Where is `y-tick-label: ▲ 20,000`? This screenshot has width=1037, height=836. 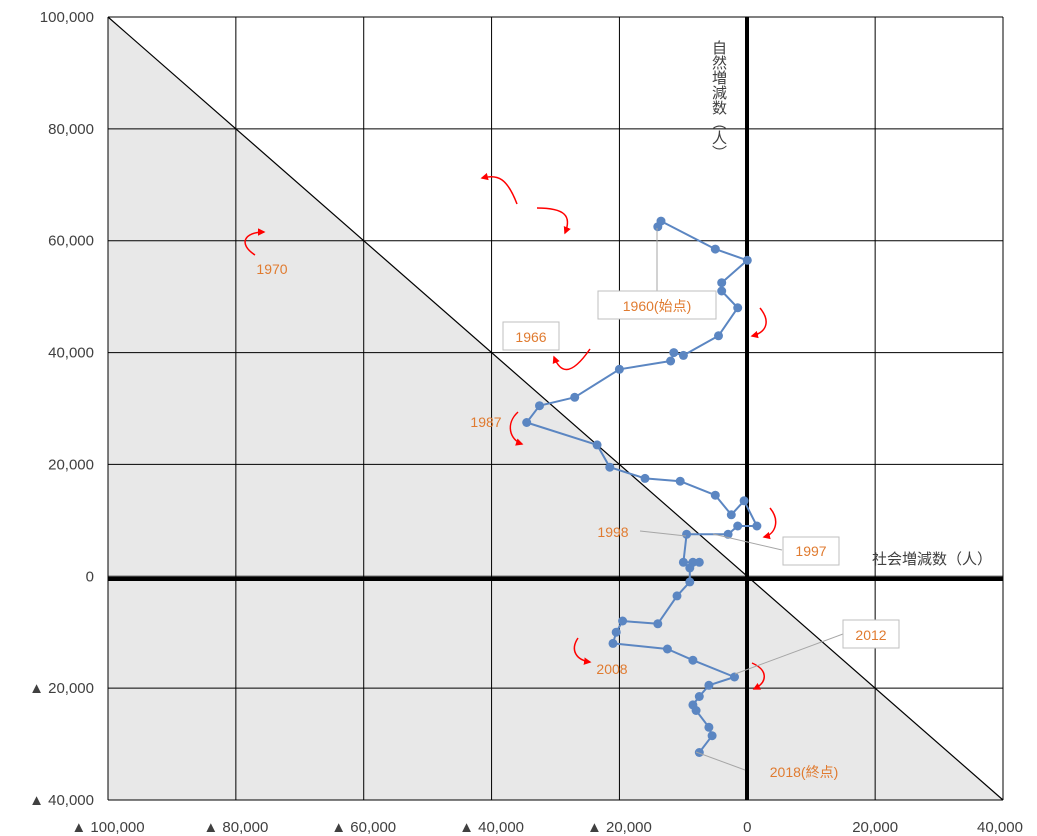
y-tick-label: ▲ 20,000 is located at coordinates (61, 688).